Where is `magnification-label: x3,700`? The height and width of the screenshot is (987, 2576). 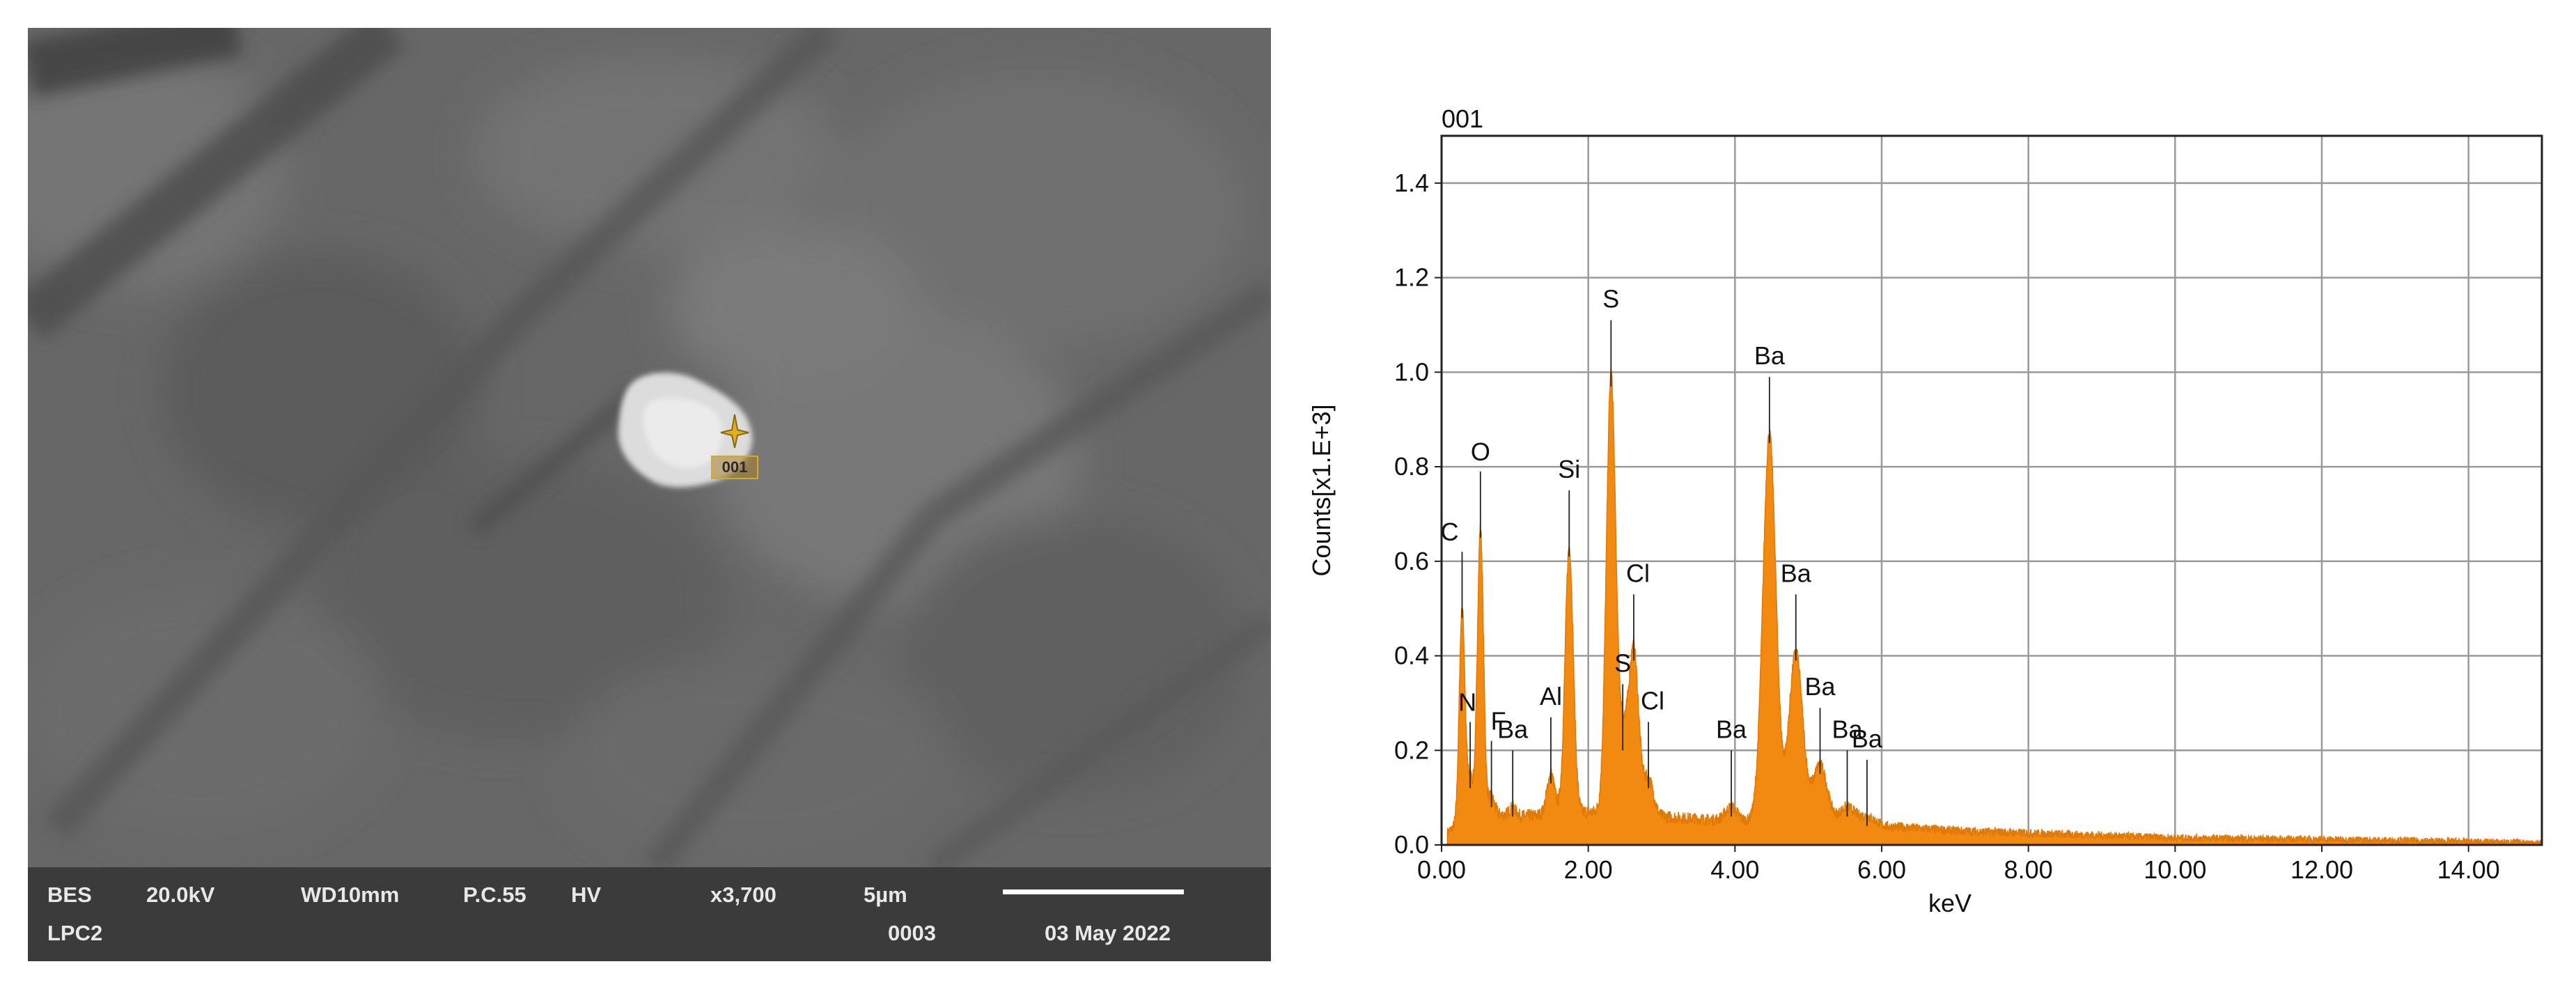 magnification-label: x3,700 is located at coordinates (743, 895).